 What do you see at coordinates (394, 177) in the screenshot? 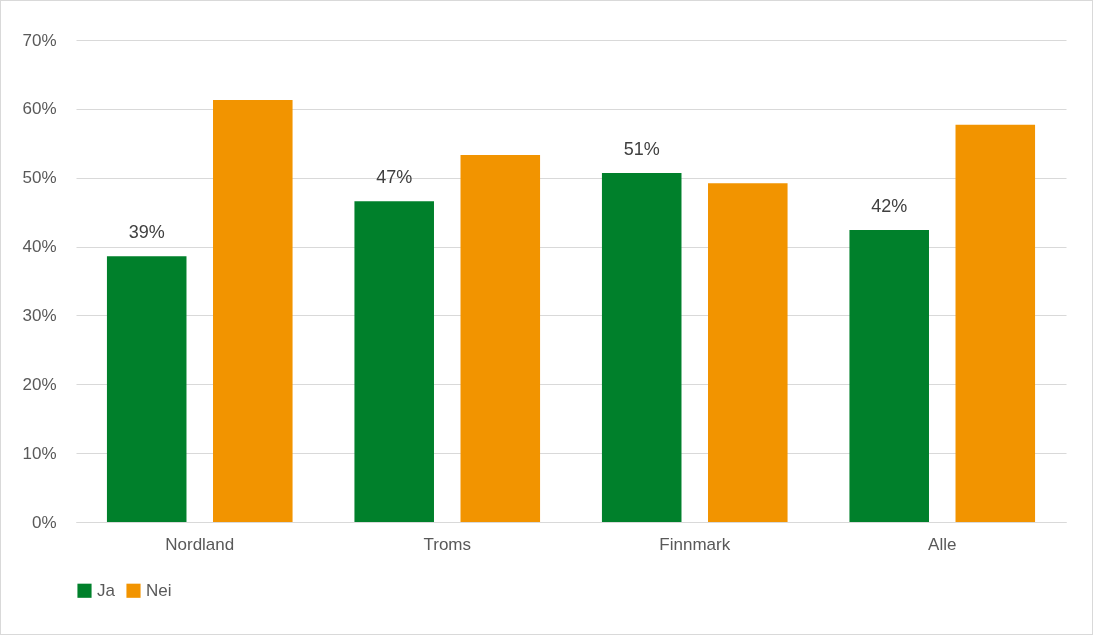
I see `data-label: 47%` at bounding box center [394, 177].